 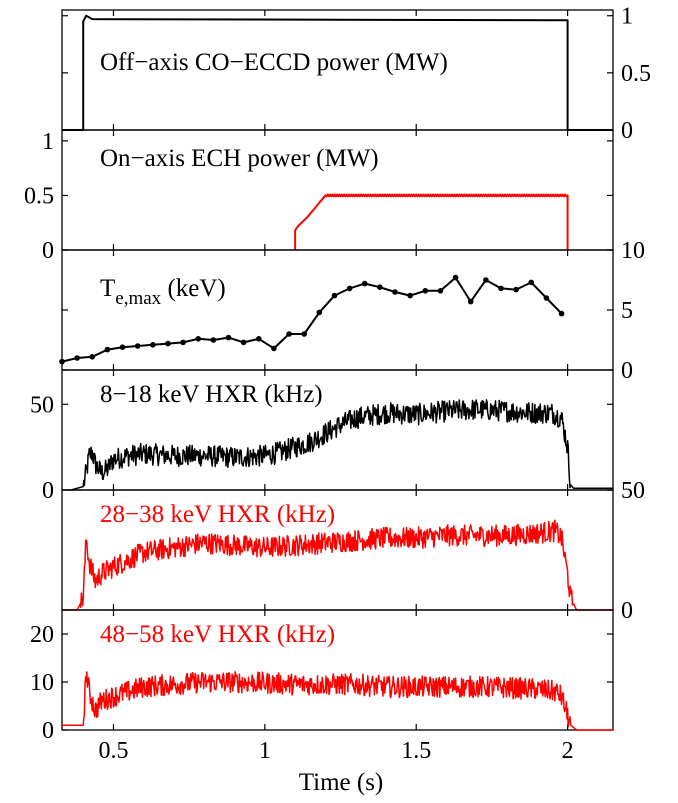 I want to click on panel-label: Te,max (keV), so click(x=163, y=292).